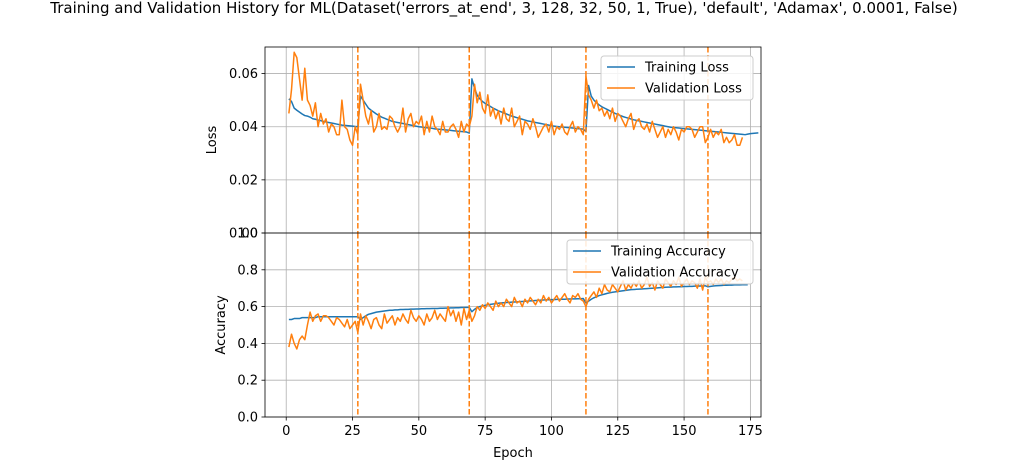 The image size is (1009, 460). What do you see at coordinates (286, 431) in the screenshot?
I see `accuracy-xtick-label-0: 0` at bounding box center [286, 431].